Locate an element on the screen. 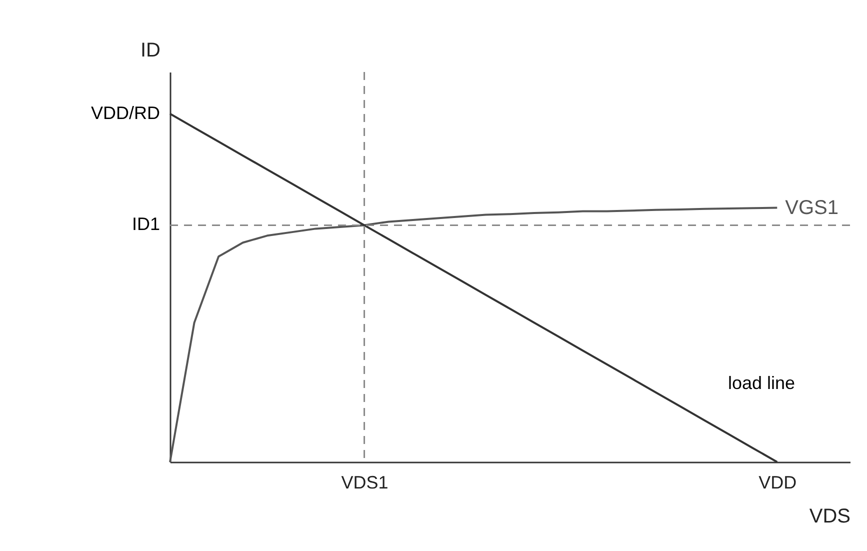  y-axis-title: ID is located at coordinates (150, 51).